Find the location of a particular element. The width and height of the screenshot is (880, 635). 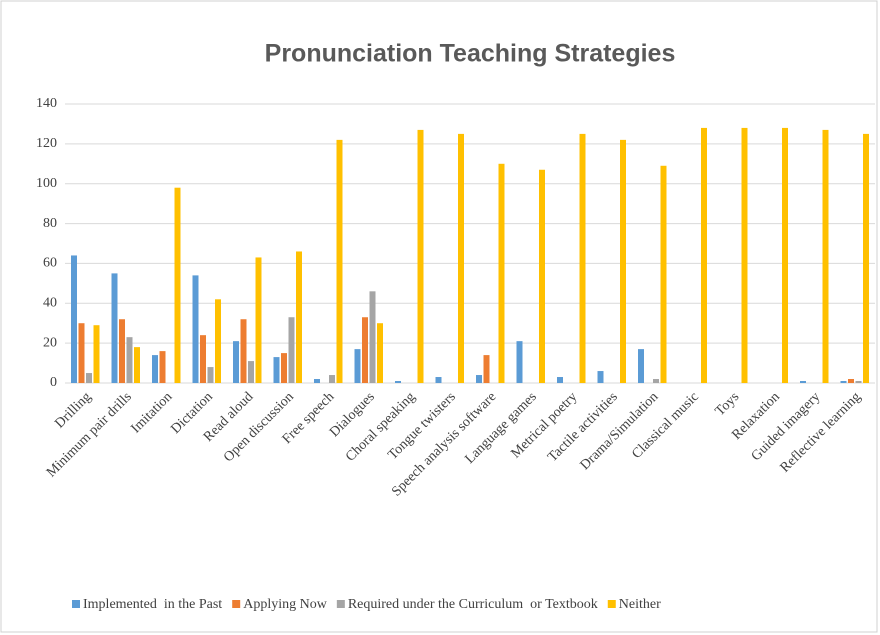

chart-title: Pronunciation Teaching Strategies is located at coordinates (470, 54).